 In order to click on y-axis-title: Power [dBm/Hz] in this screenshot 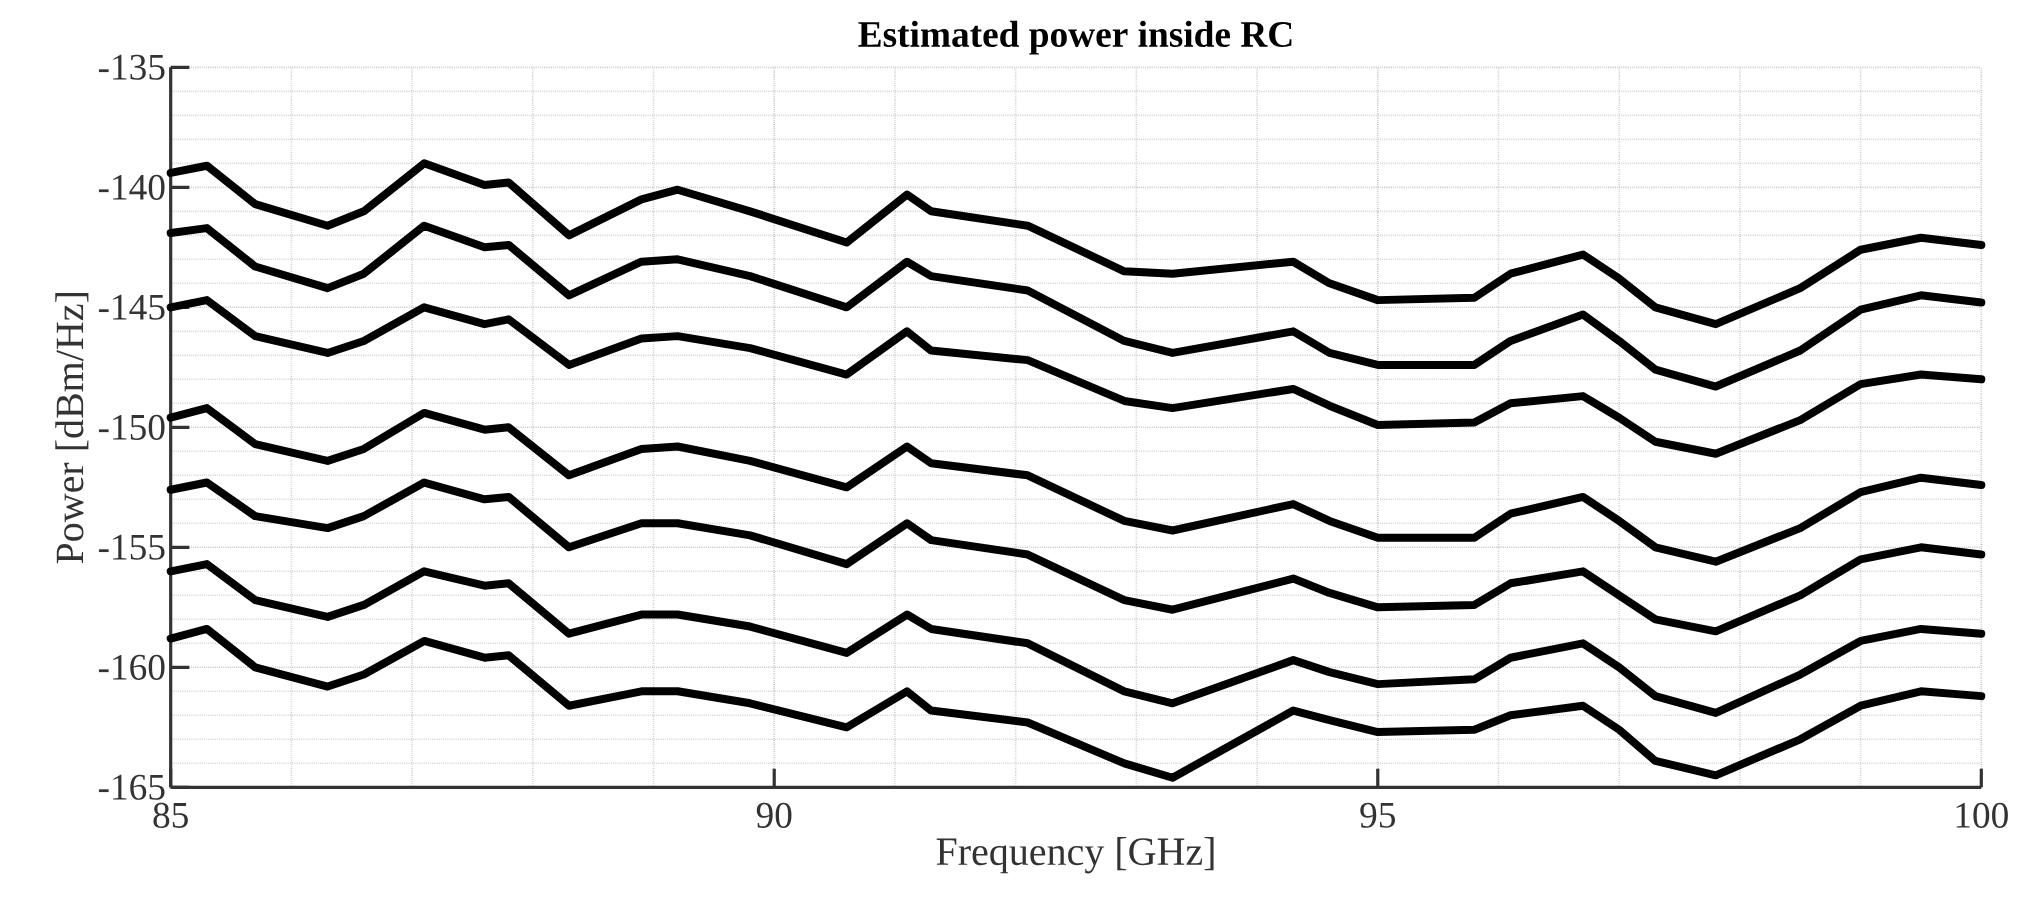, I will do `click(72, 428)`.